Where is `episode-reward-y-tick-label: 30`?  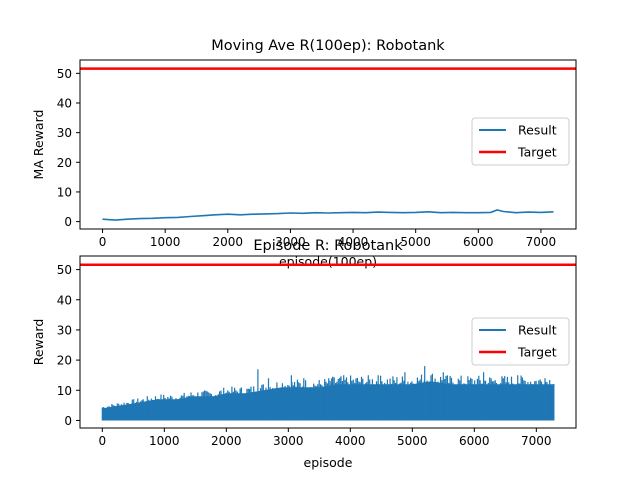
episode-reward-y-tick-label: 30 is located at coordinates (64, 330).